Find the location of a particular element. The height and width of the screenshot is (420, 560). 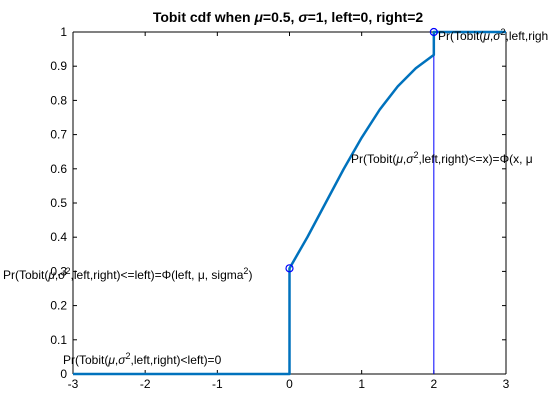

title-prefix: Tobit cdf when is located at coordinates (204, 17).